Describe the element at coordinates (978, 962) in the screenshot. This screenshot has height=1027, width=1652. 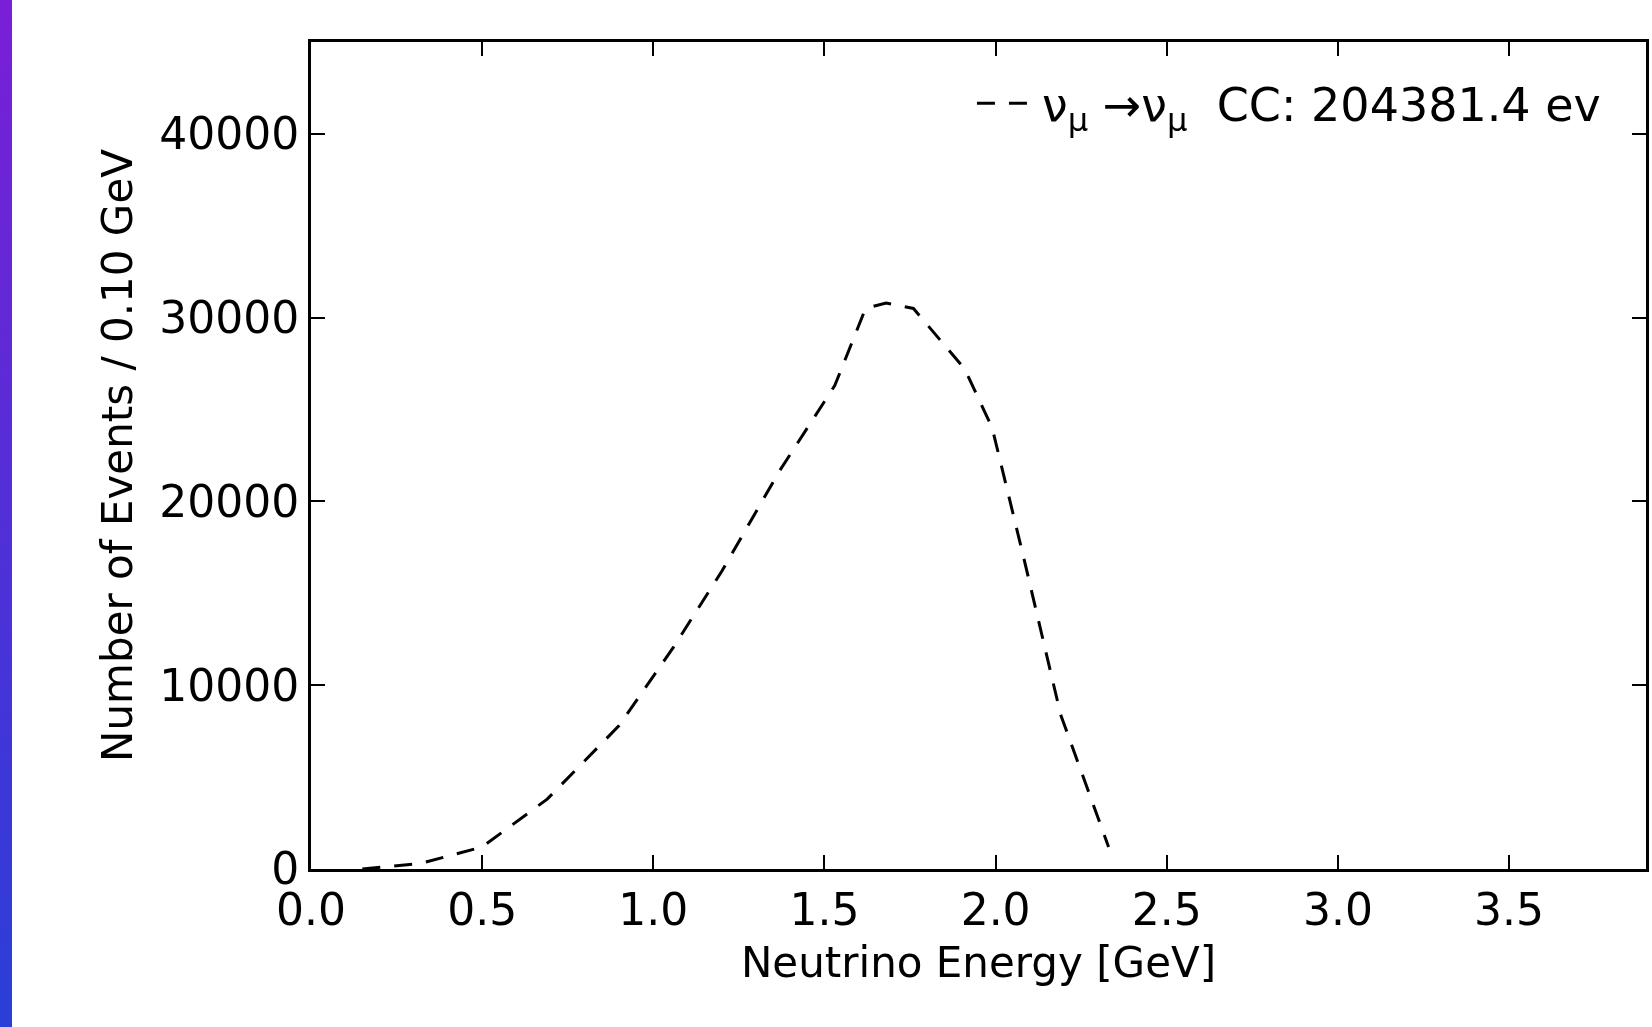
I see `x-axis-title: Neutrino Energy [GeV]` at that location.